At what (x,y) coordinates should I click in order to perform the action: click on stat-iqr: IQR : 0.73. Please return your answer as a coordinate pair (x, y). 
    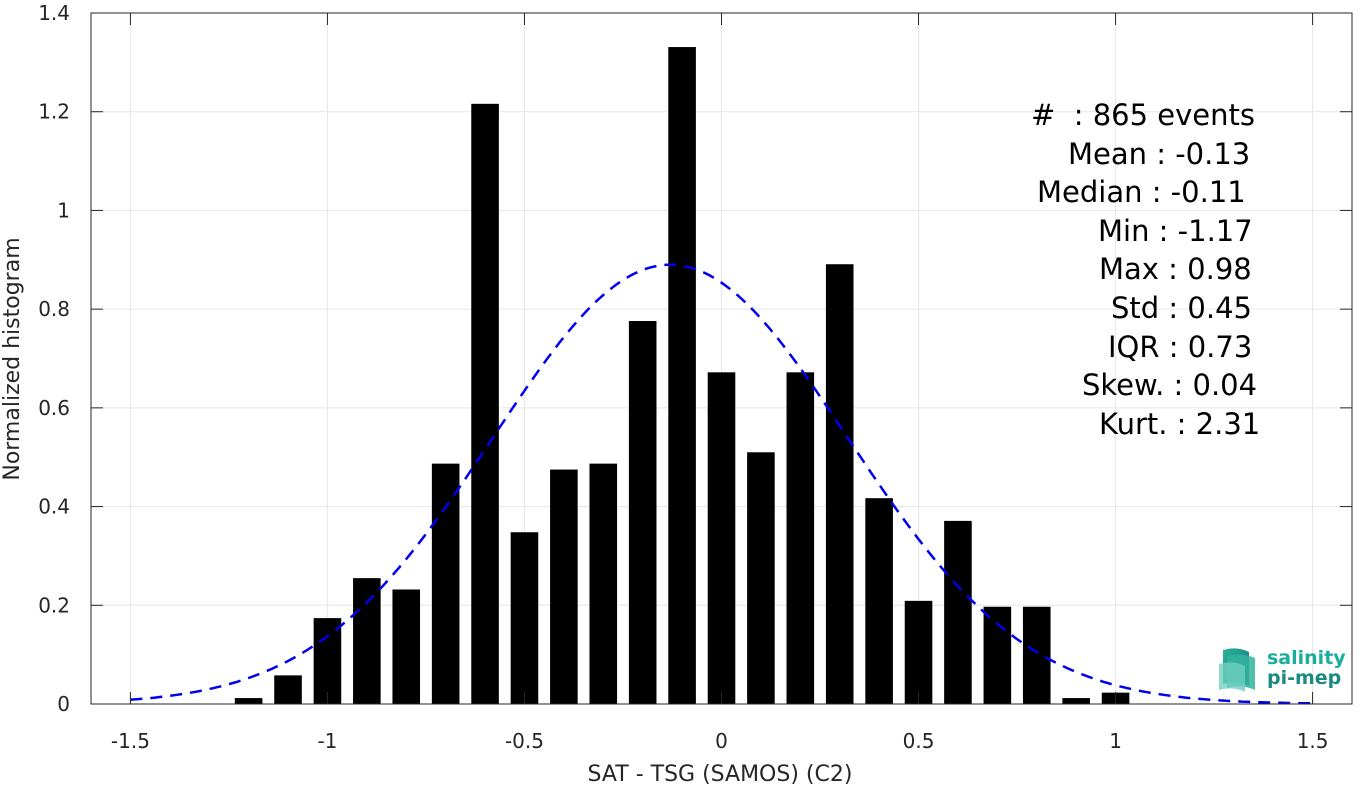
    Looking at the image, I should click on (1180, 346).